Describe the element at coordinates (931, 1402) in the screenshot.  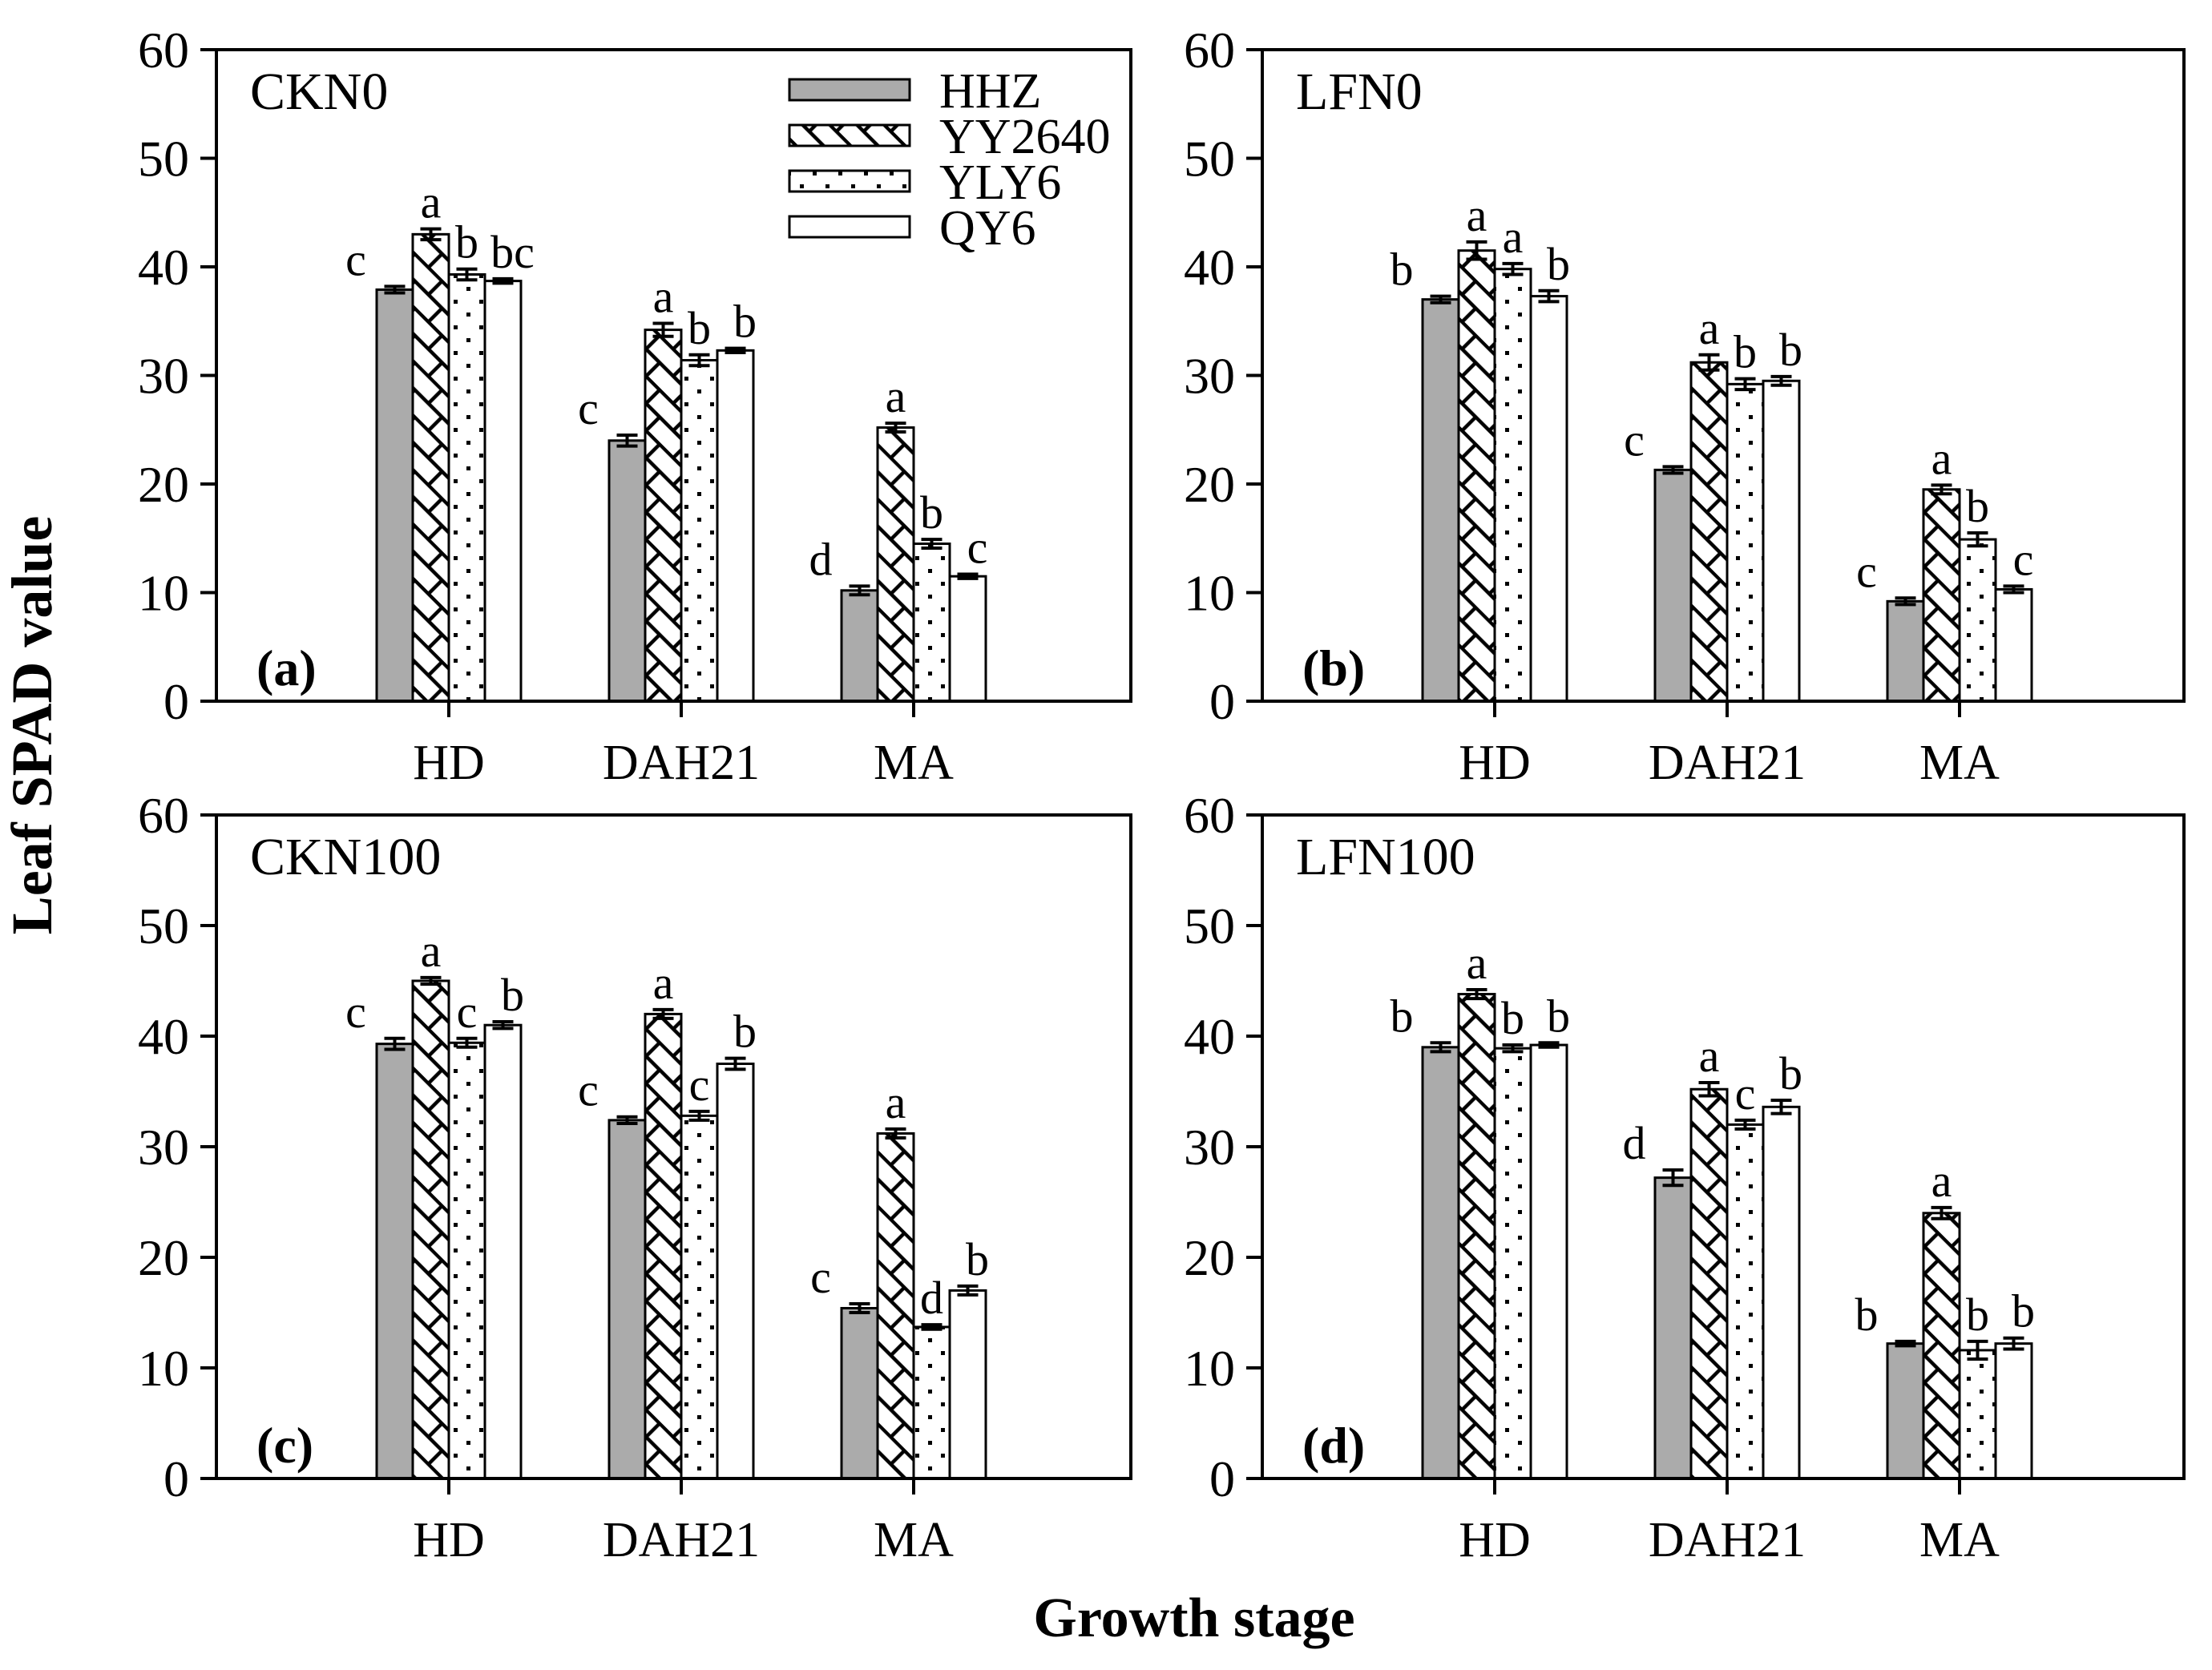
I see `bar-CKN100-MA-YLY6` at that location.